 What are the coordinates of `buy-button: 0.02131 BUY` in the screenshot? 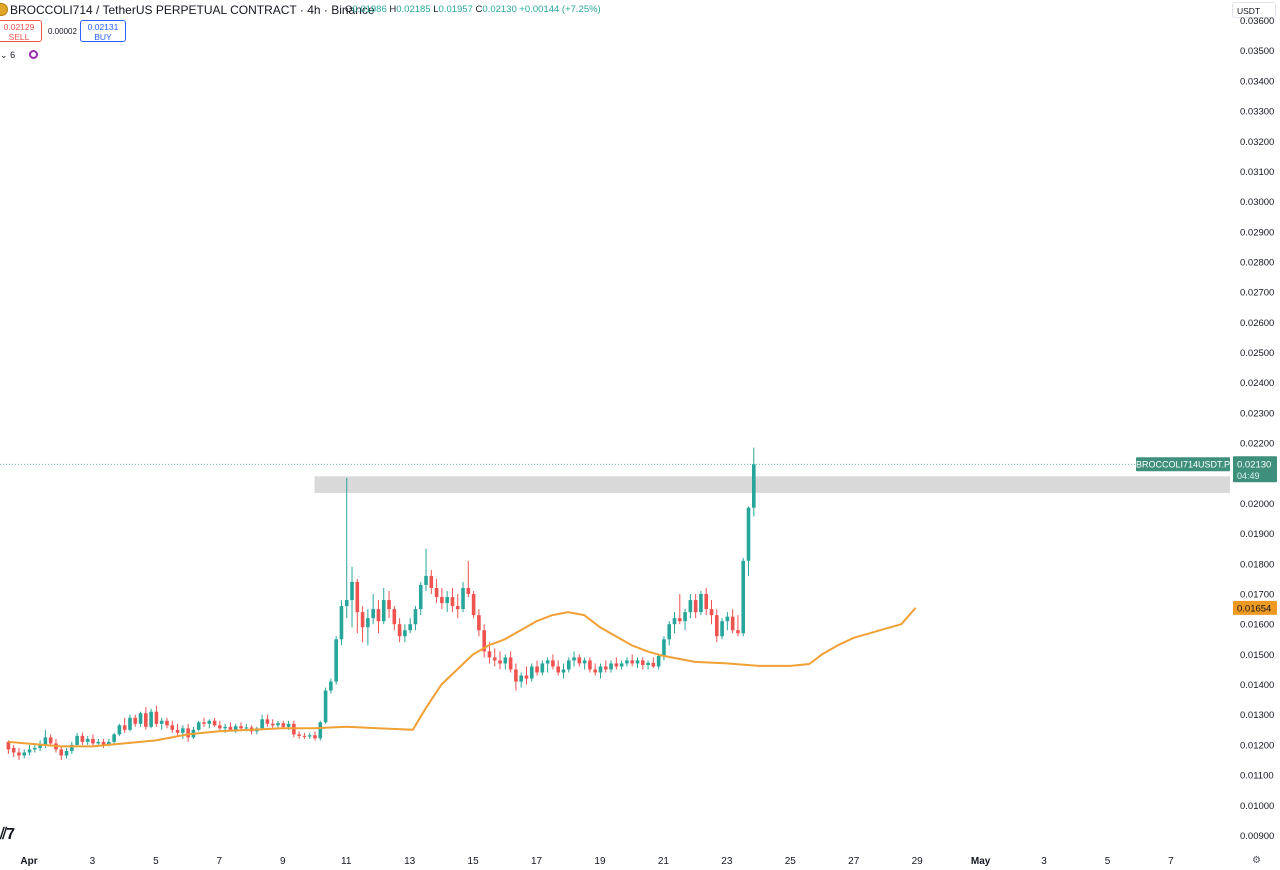 It's located at (103, 31).